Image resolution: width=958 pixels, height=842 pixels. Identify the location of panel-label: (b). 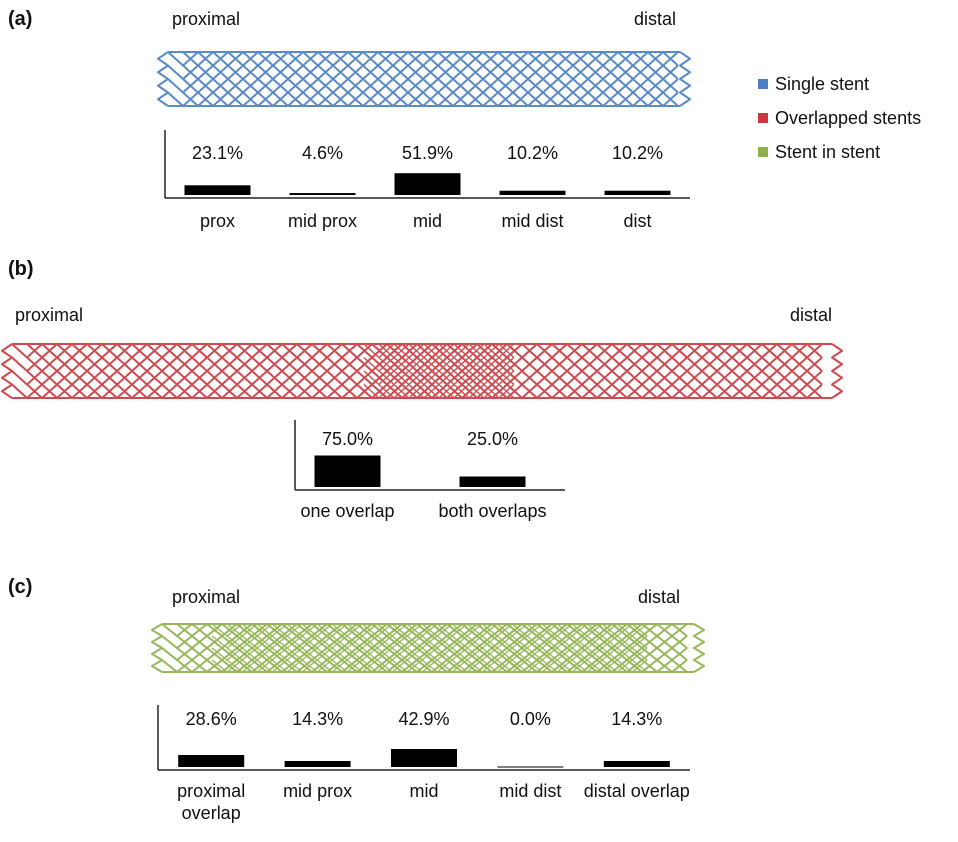
(21, 269).